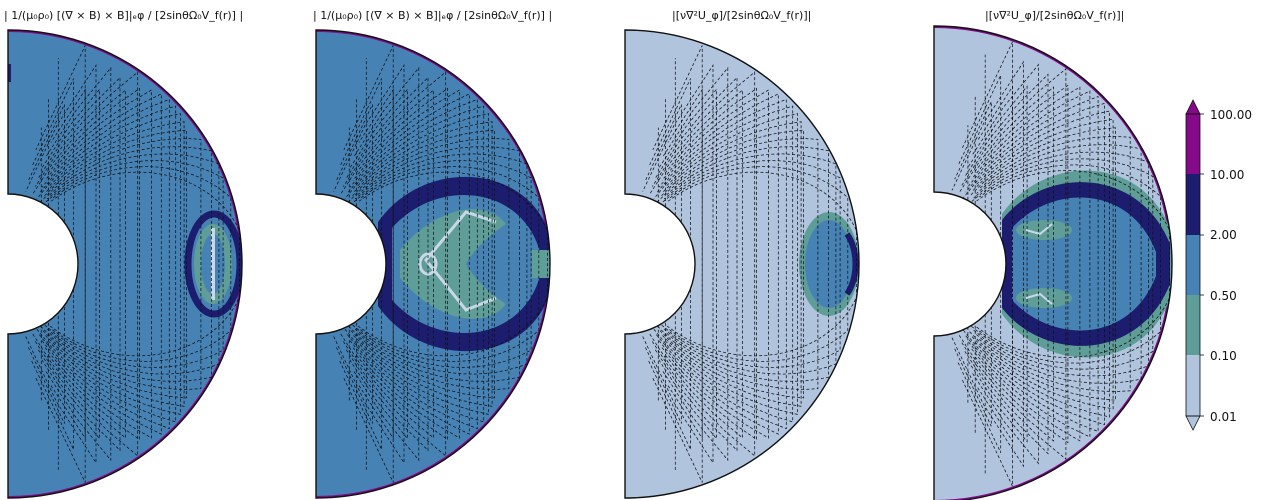  Describe the element at coordinates (1223, 417) in the screenshot. I see `colorbar-tick-label: 0.01` at that location.